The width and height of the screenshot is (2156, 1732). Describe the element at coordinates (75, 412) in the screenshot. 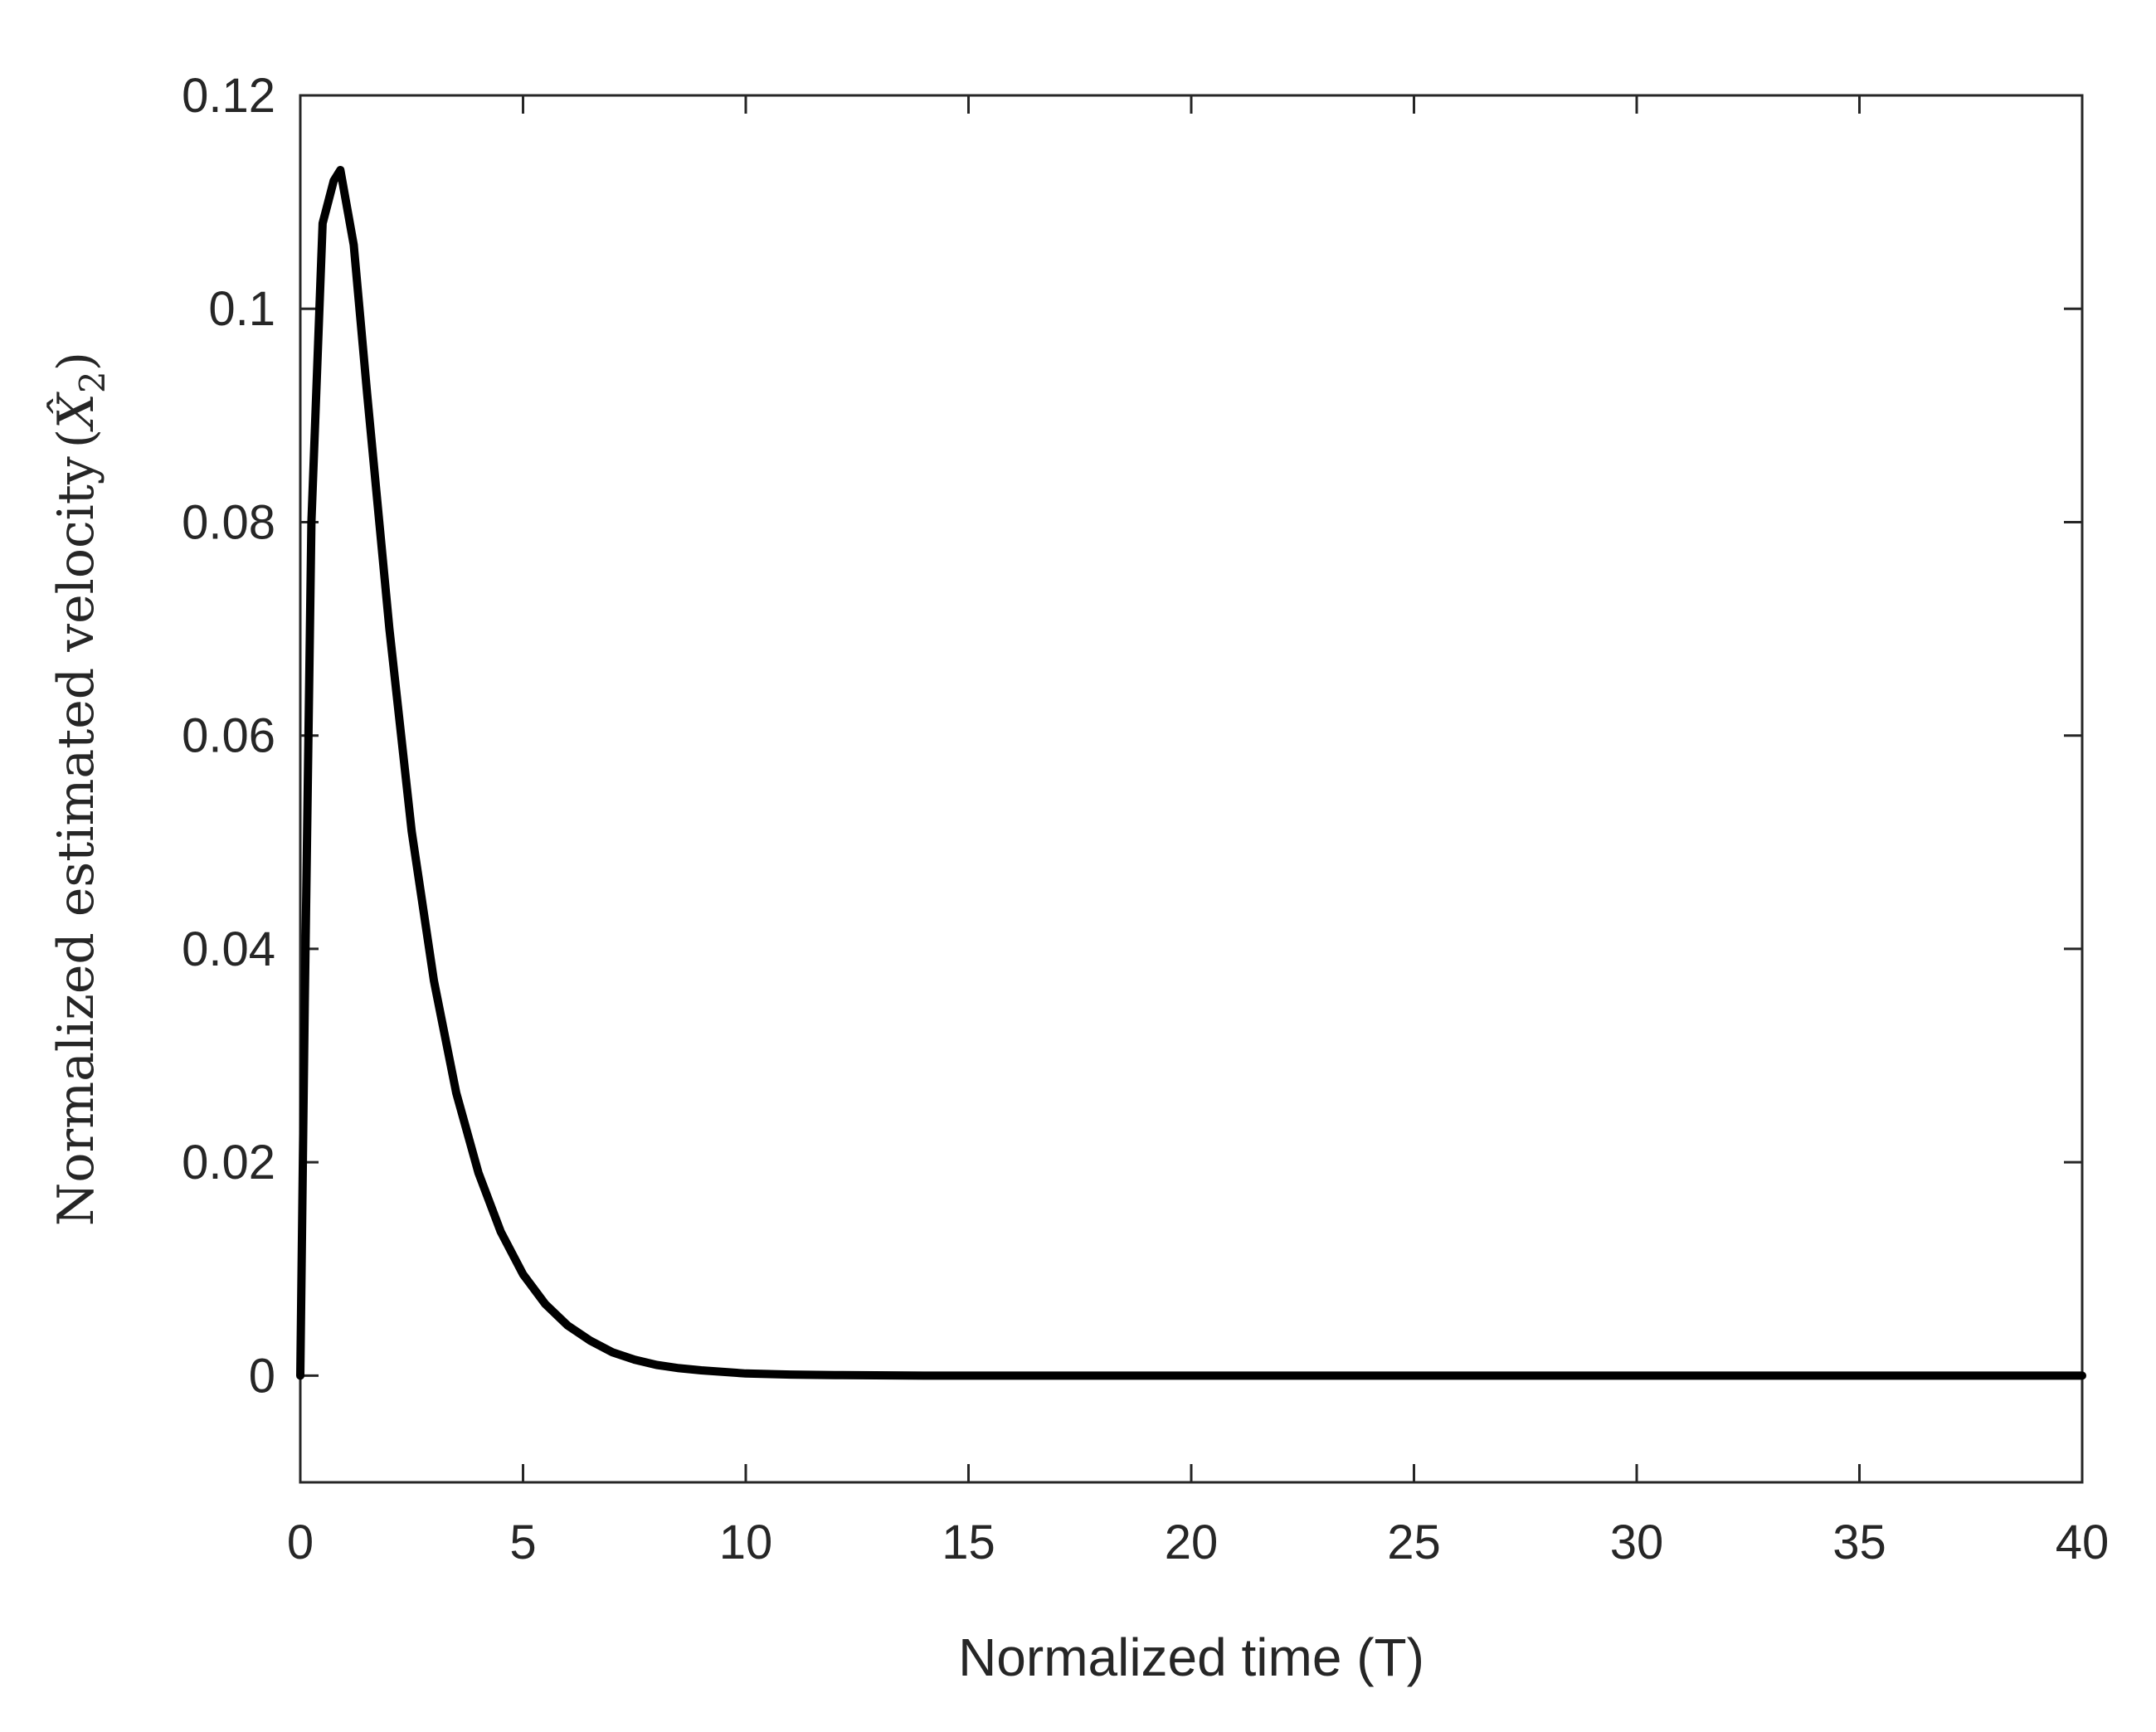

I see `y-axis-label-symbol: X̂` at that location.